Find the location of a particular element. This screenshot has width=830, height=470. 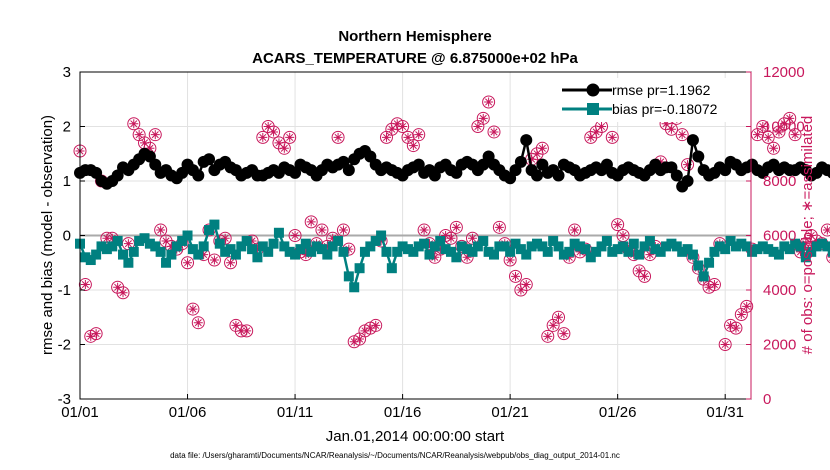

x-axis-label: Jan.01,2014 00:00:00 start is located at coordinates (415, 436).